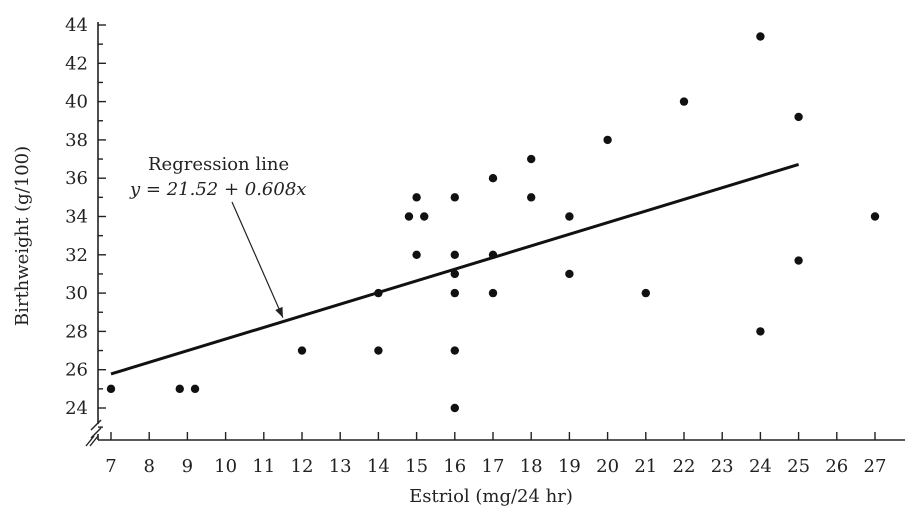 The height and width of the screenshot is (512, 911). What do you see at coordinates (148, 466) in the screenshot?
I see `x-tick-label: 8` at bounding box center [148, 466].